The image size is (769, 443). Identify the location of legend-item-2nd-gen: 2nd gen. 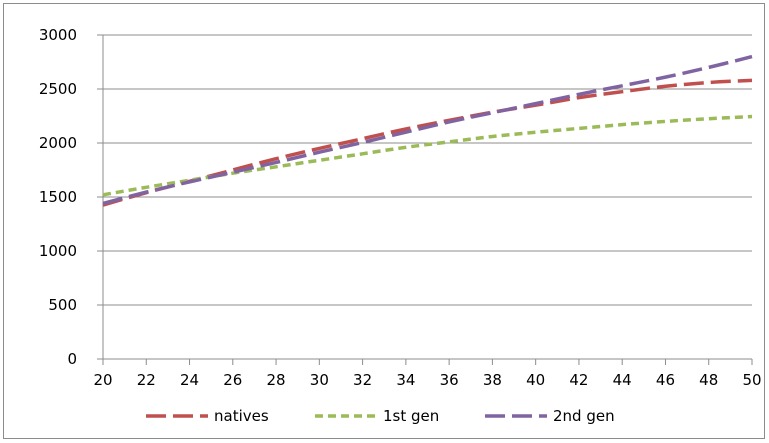
(550, 416).